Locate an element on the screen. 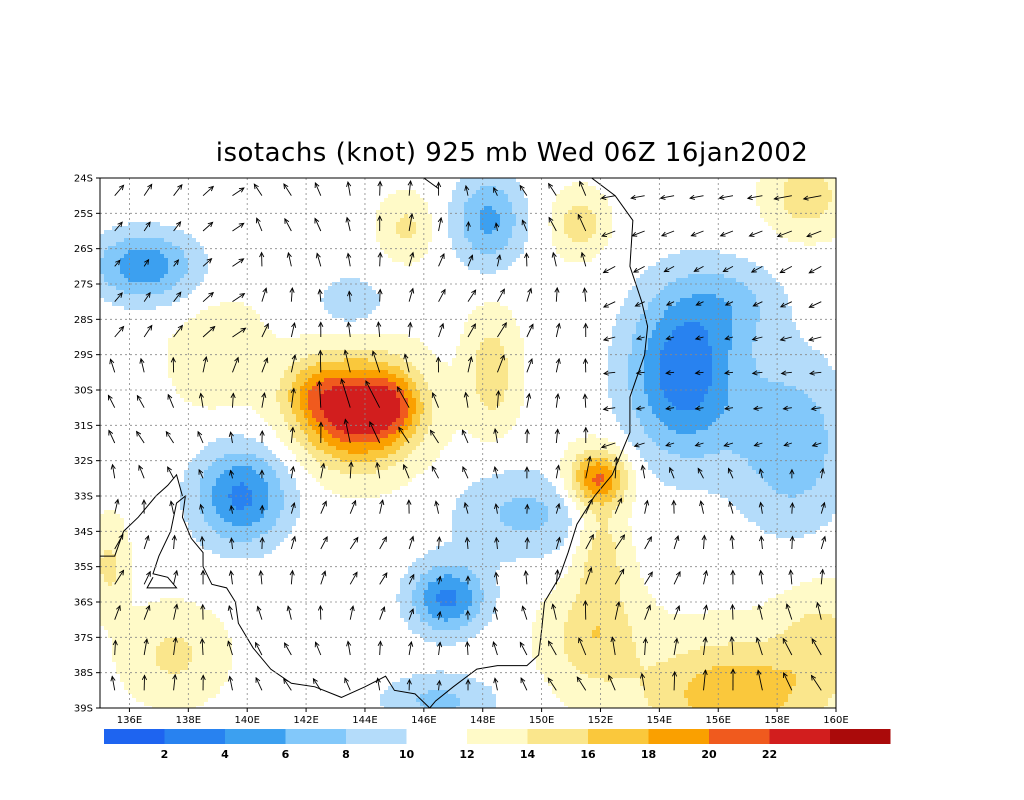 The height and width of the screenshot is (800, 1024). lat-tick-label: 24S is located at coordinates (83, 179).